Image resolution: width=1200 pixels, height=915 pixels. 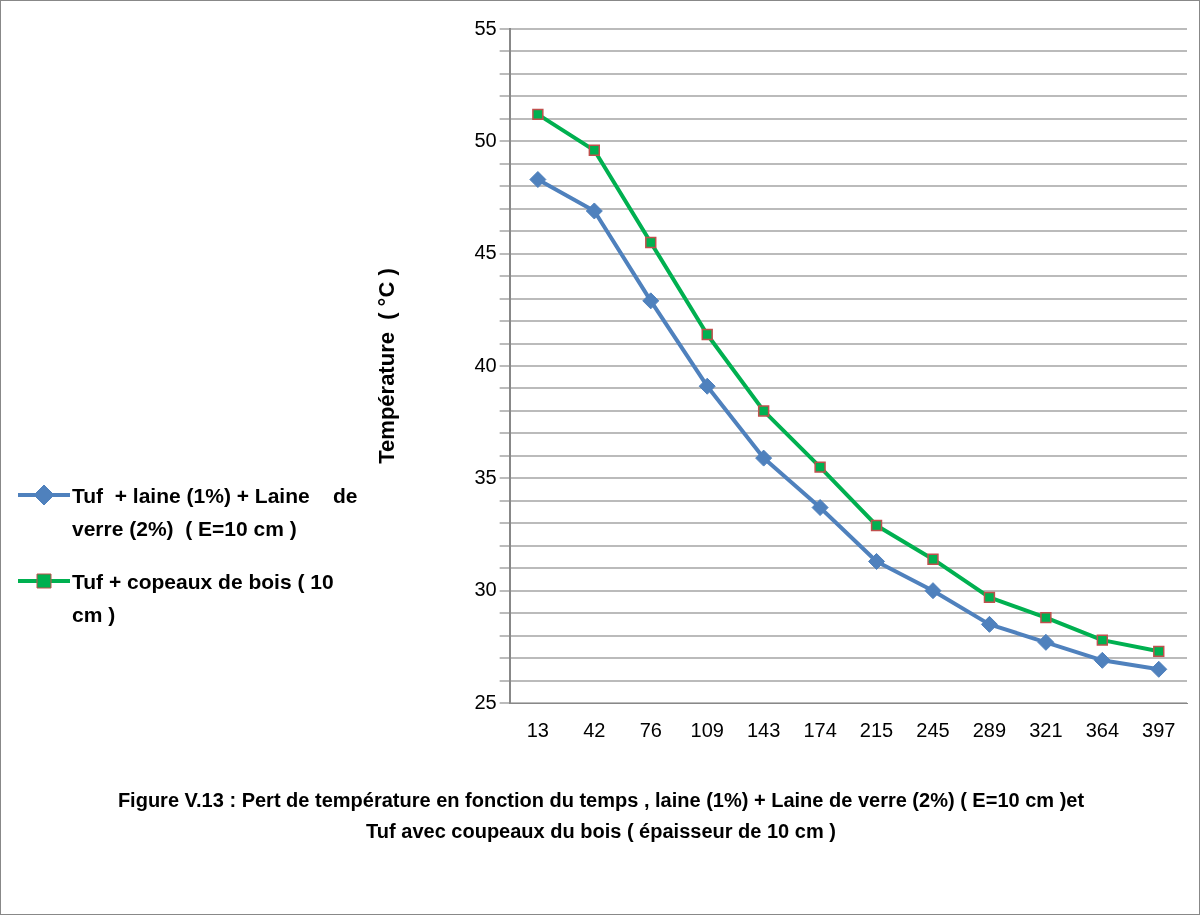 I want to click on y-tick-label: 50, so click(x=485, y=139).